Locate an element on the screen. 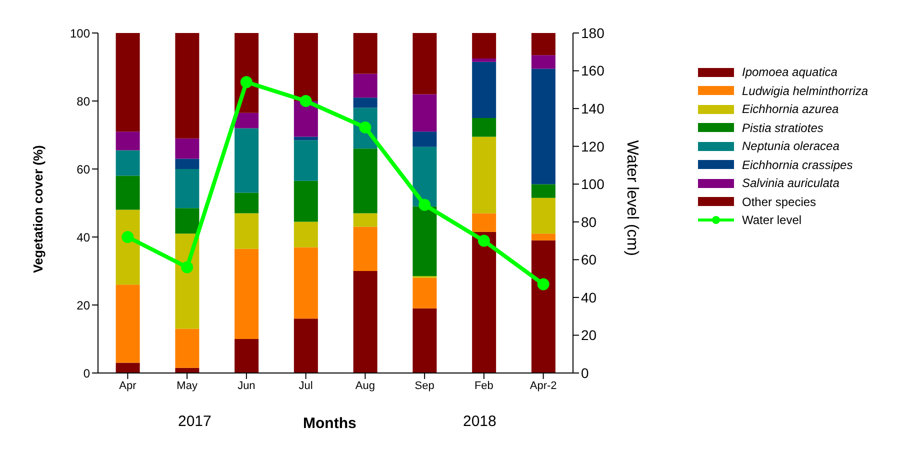  x-tick-label: Apr is located at coordinates (128, 386).